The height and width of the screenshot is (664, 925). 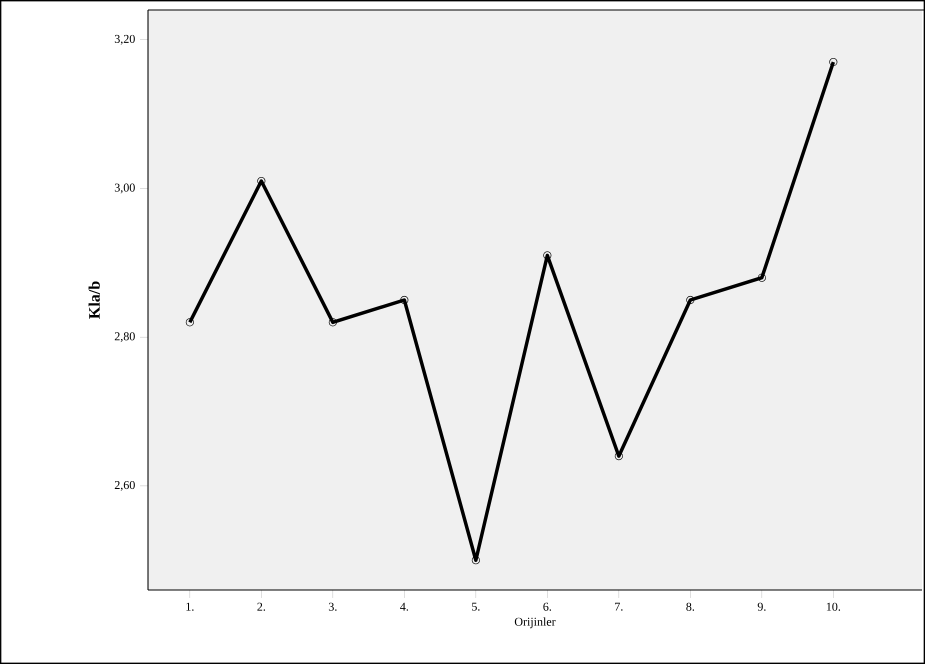 What do you see at coordinates (833, 606) in the screenshot?
I see `x-tick-label: 10.` at bounding box center [833, 606].